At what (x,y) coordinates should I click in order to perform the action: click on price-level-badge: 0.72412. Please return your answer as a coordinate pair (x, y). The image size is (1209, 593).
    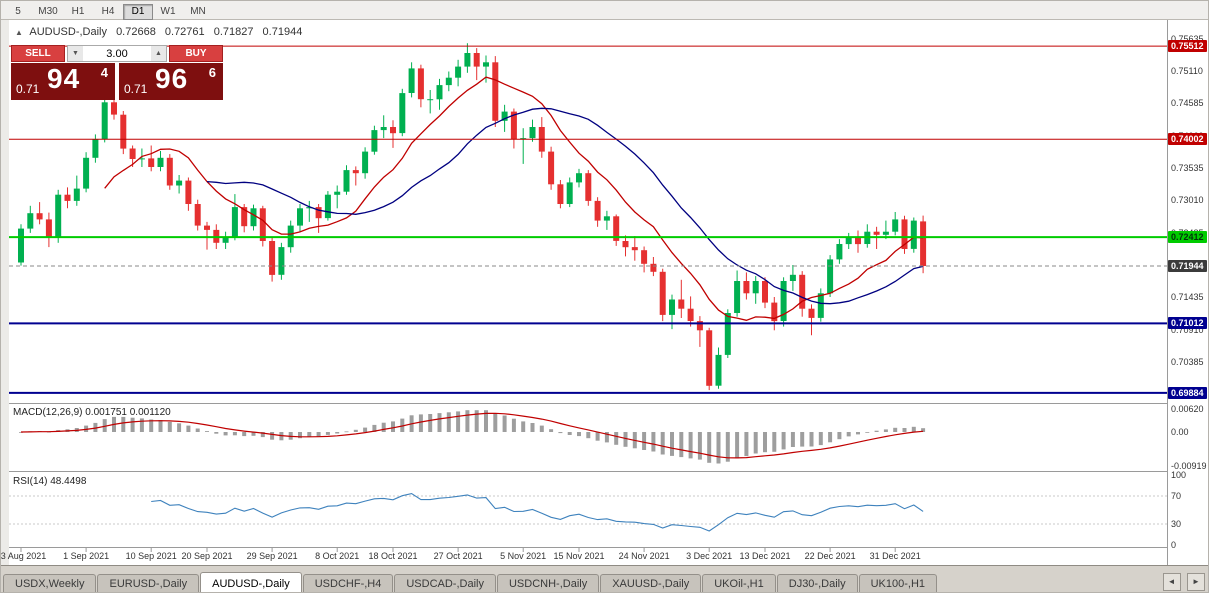
    Looking at the image, I should click on (1187, 237).